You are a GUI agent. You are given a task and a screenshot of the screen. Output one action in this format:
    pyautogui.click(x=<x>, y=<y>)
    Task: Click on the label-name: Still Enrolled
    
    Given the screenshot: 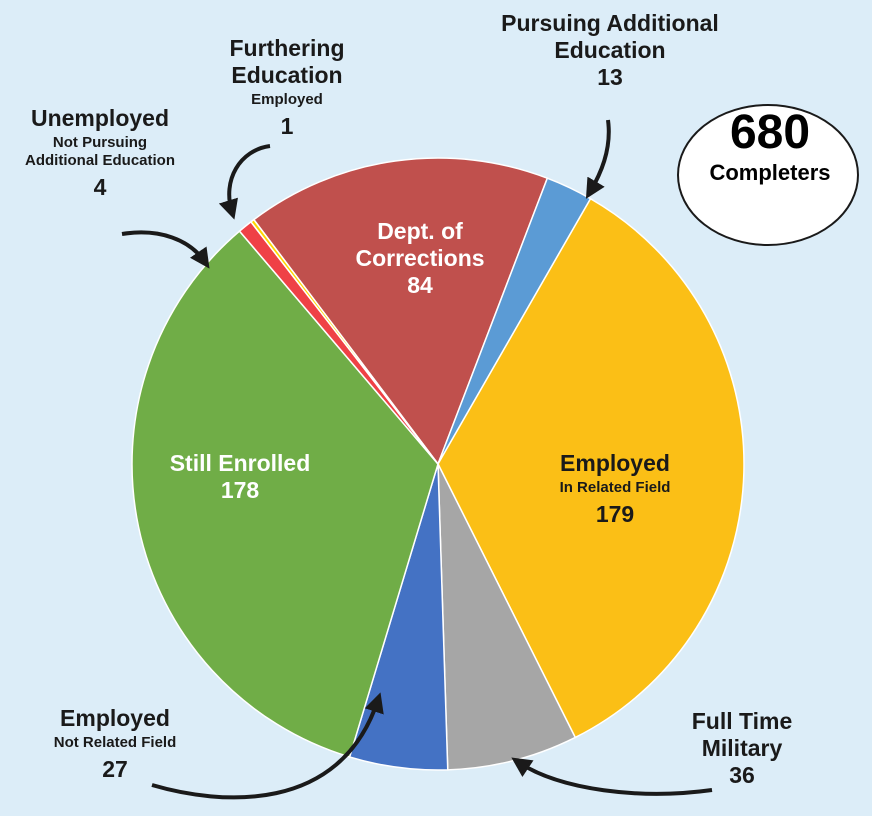 What is the action you would take?
    pyautogui.click(x=240, y=463)
    